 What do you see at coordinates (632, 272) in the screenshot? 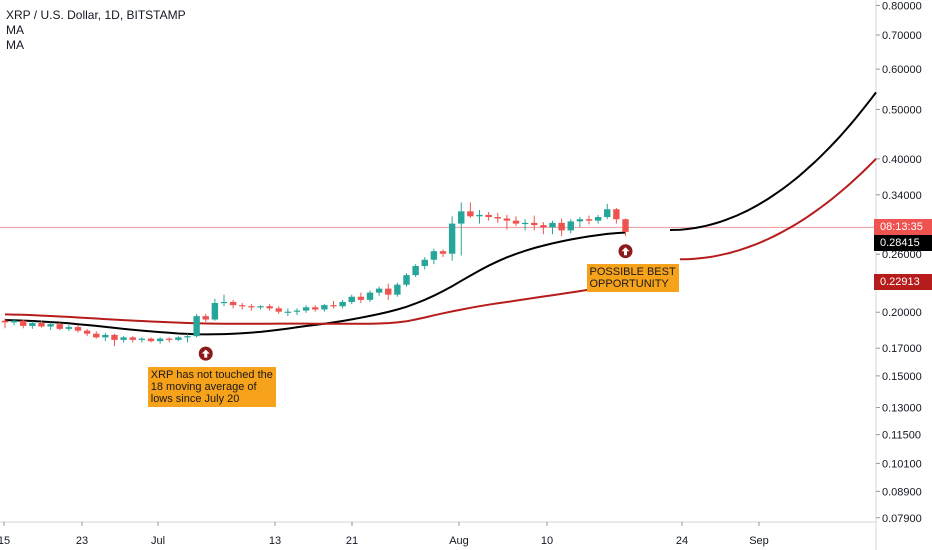
I see `note-line: POSSIBLE BEST` at bounding box center [632, 272].